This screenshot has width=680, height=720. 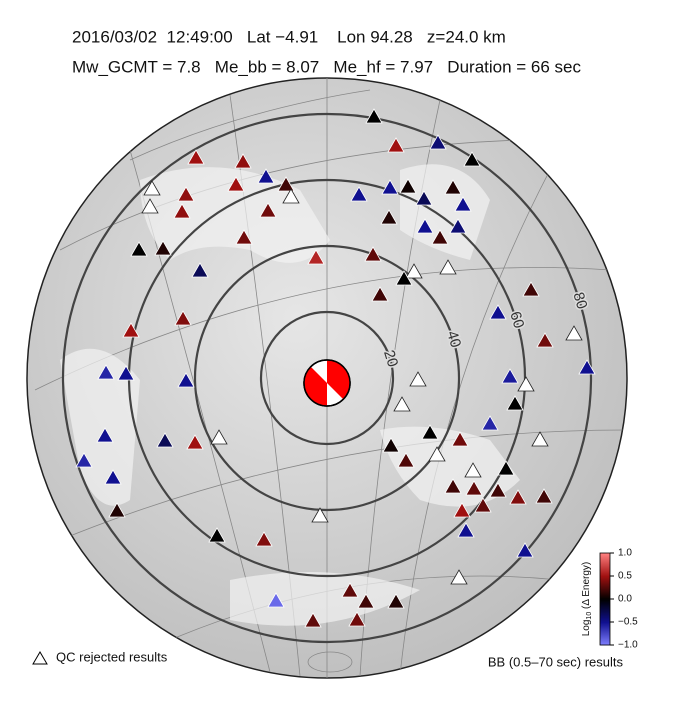 What do you see at coordinates (516, 319) in the screenshot?
I see `ring-label: 60` at bounding box center [516, 319].